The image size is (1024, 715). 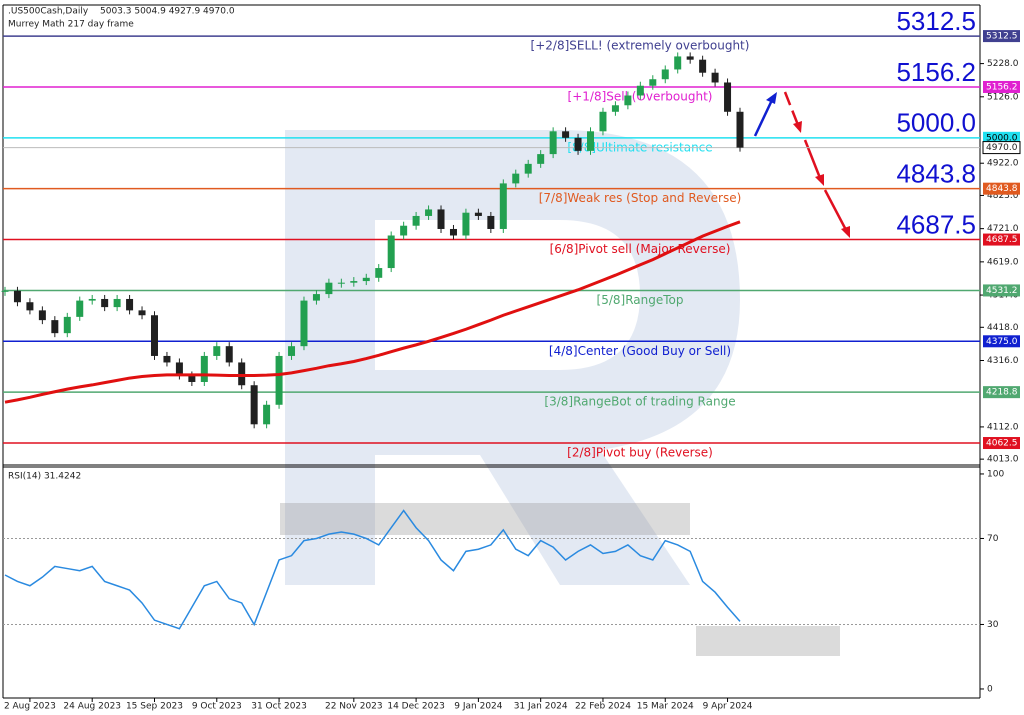 What do you see at coordinates (640, 46) in the screenshot?
I see `level-text: [+2/8]SELL! (extremely overbought)` at bounding box center [640, 46].